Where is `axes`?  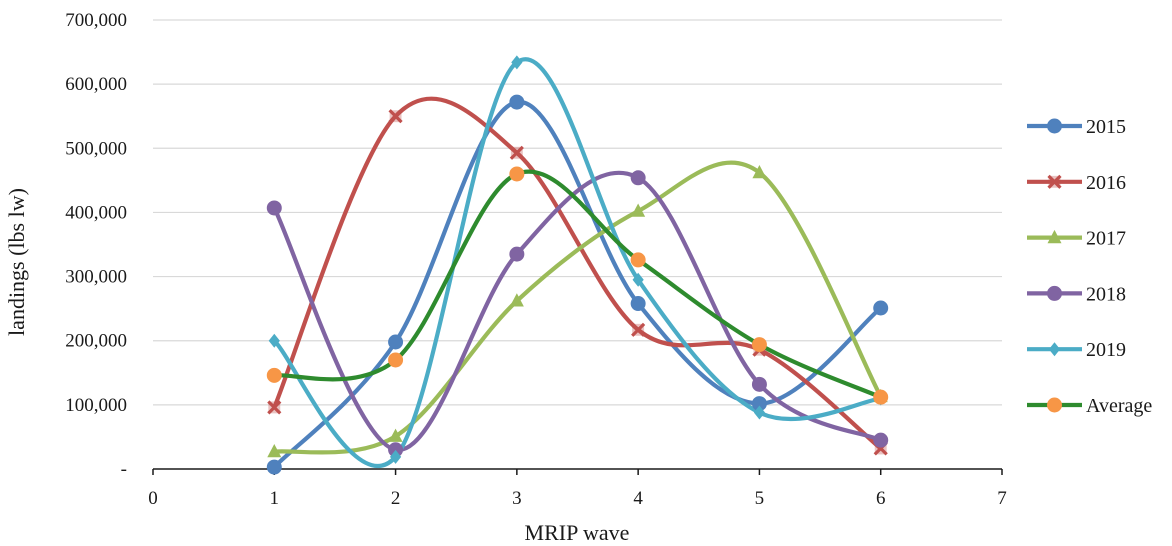 axes is located at coordinates (577, 471).